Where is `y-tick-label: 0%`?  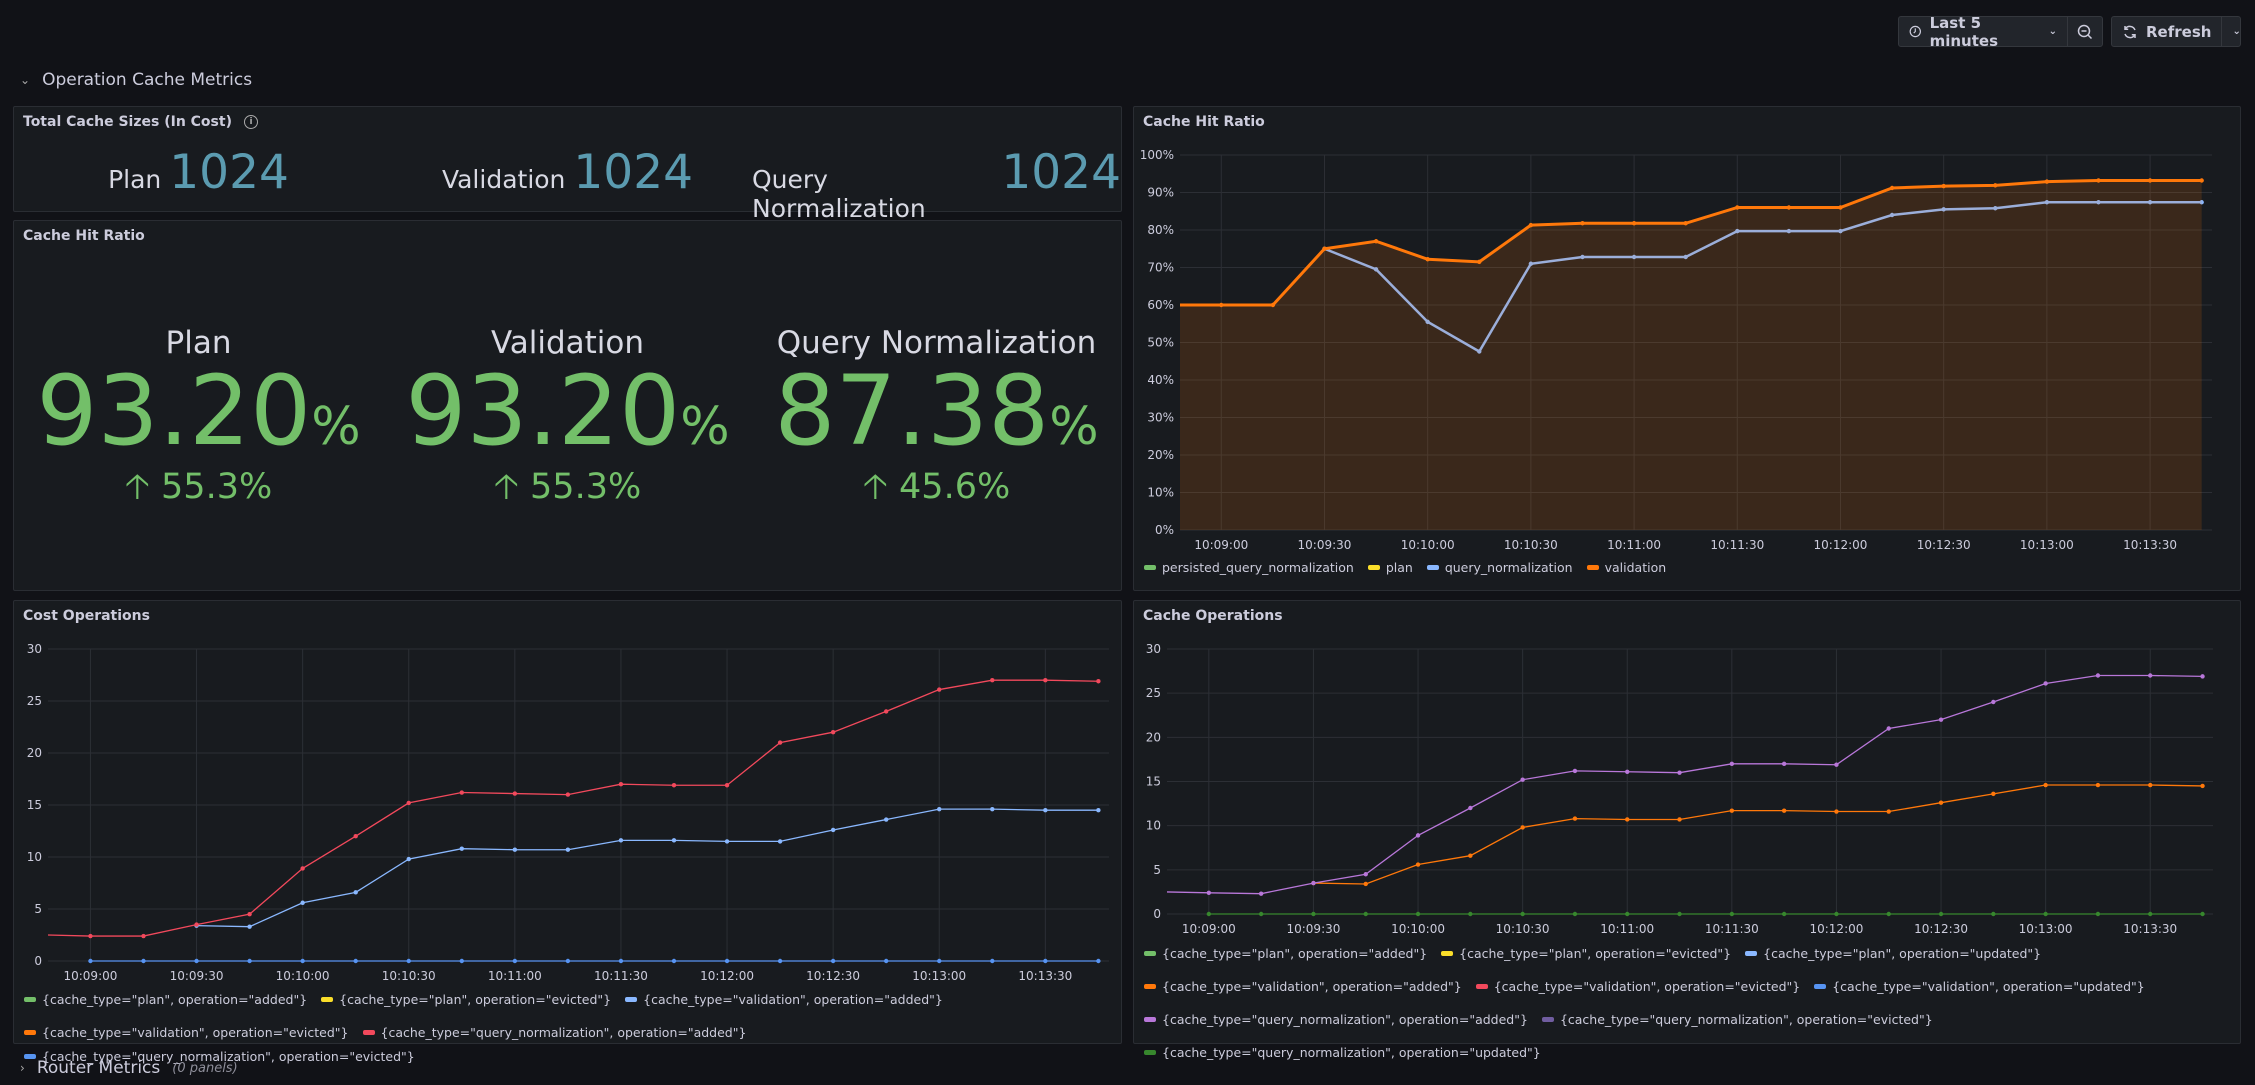 y-tick-label: 0% is located at coordinates (1164, 530).